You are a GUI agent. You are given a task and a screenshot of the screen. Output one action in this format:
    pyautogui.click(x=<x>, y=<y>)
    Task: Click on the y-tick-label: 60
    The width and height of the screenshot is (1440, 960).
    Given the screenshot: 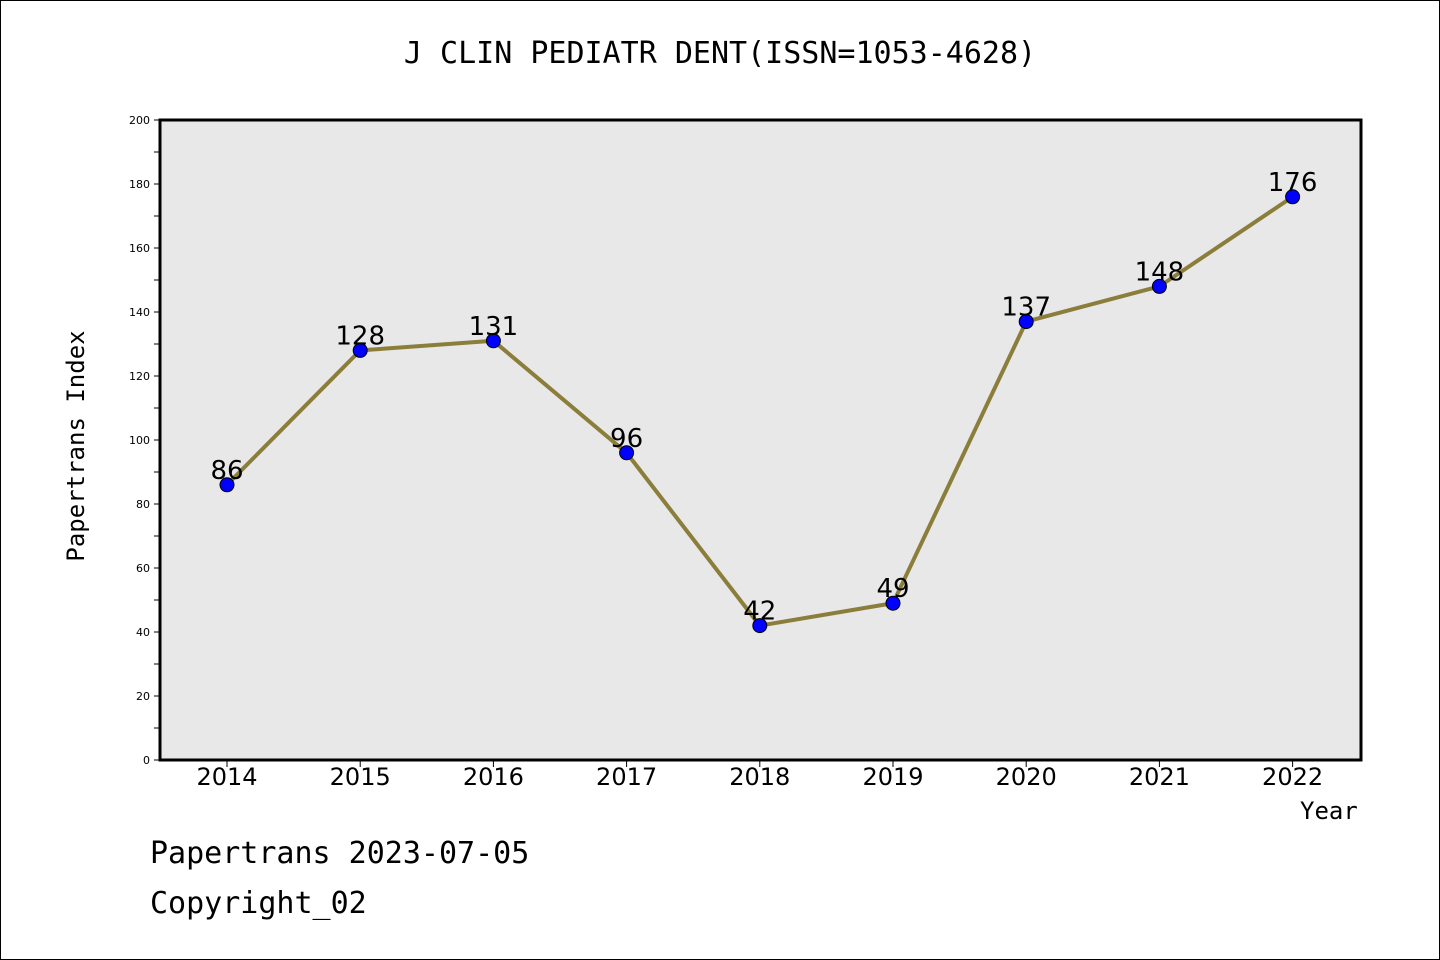 What is the action you would take?
    pyautogui.click(x=143, y=568)
    